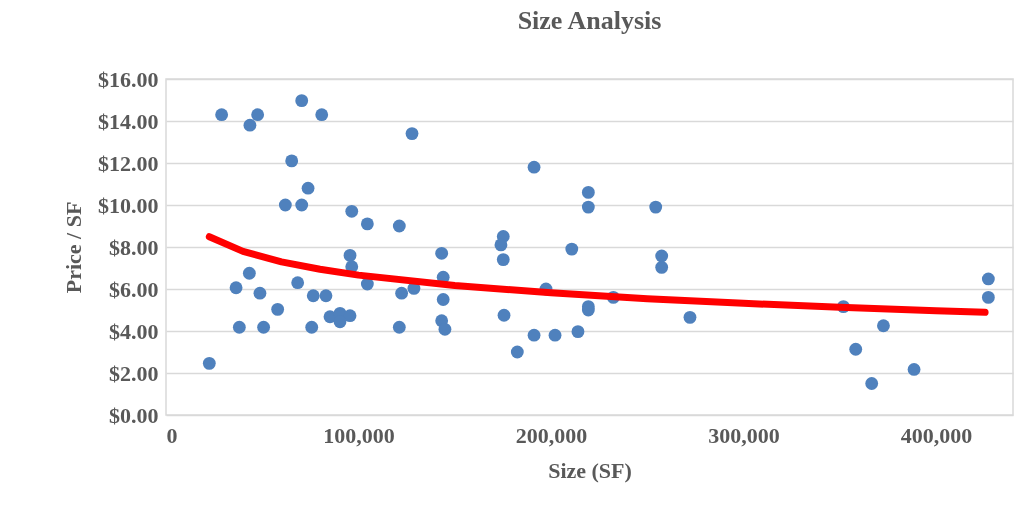 The image size is (1026, 515). What do you see at coordinates (134, 373) in the screenshot?
I see `y-tick-label: $2.00` at bounding box center [134, 373].